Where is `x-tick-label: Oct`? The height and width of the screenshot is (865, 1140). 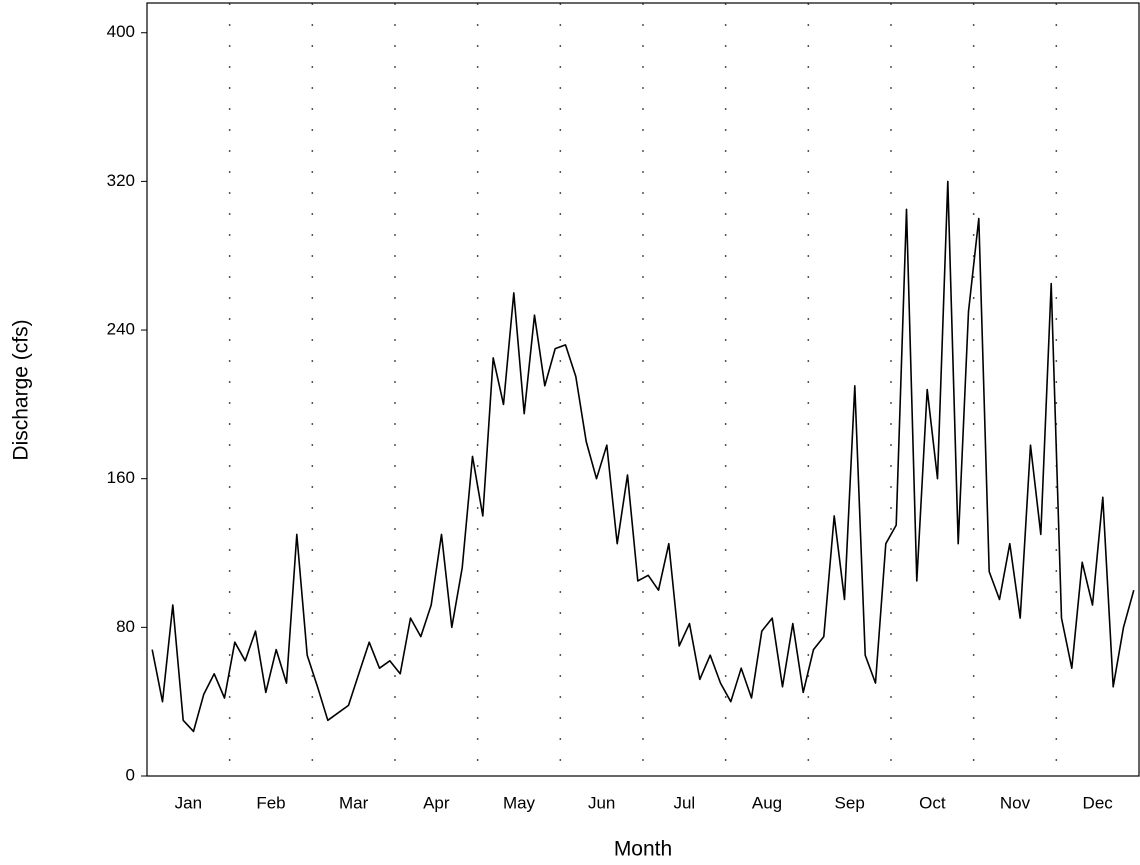 x-tick-label: Oct is located at coordinates (932, 802).